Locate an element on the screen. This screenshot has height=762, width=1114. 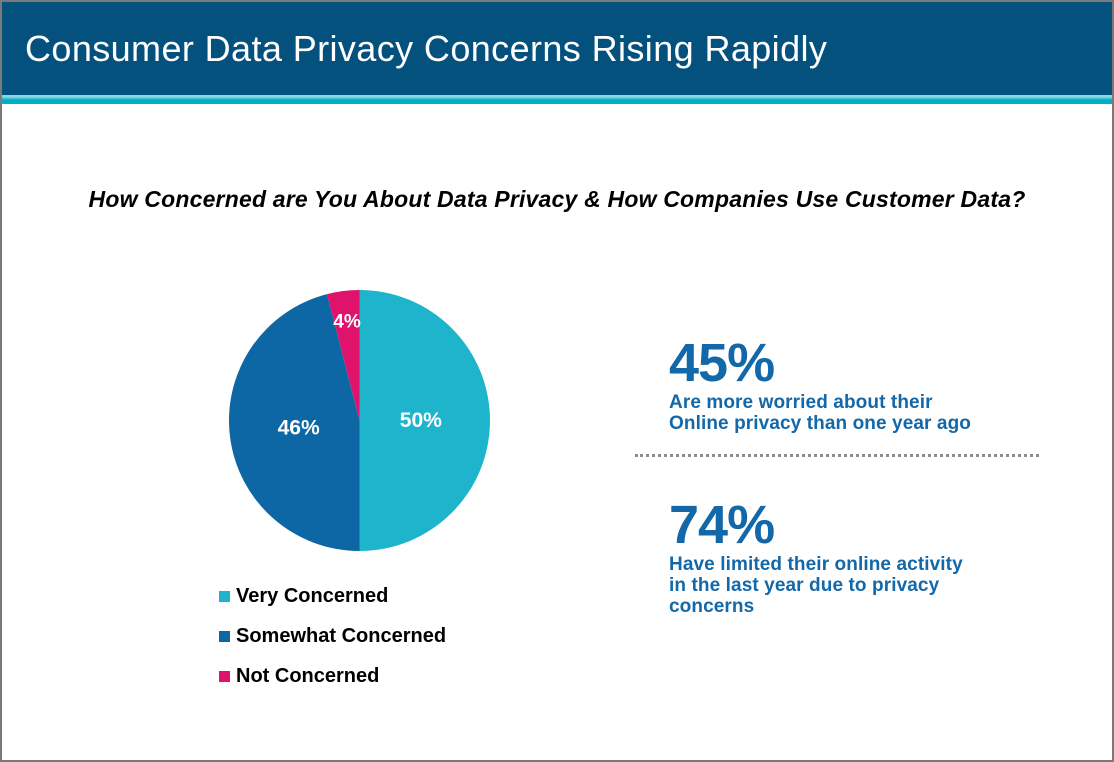
legend-label: Not Concerned is located at coordinates (308, 676).